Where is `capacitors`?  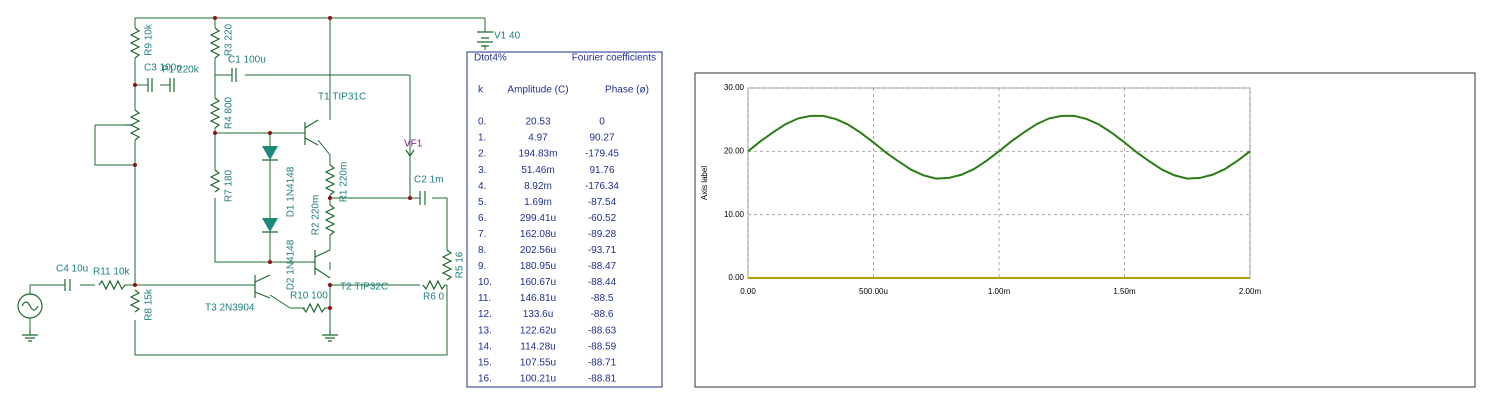 capacitors is located at coordinates (245, 179).